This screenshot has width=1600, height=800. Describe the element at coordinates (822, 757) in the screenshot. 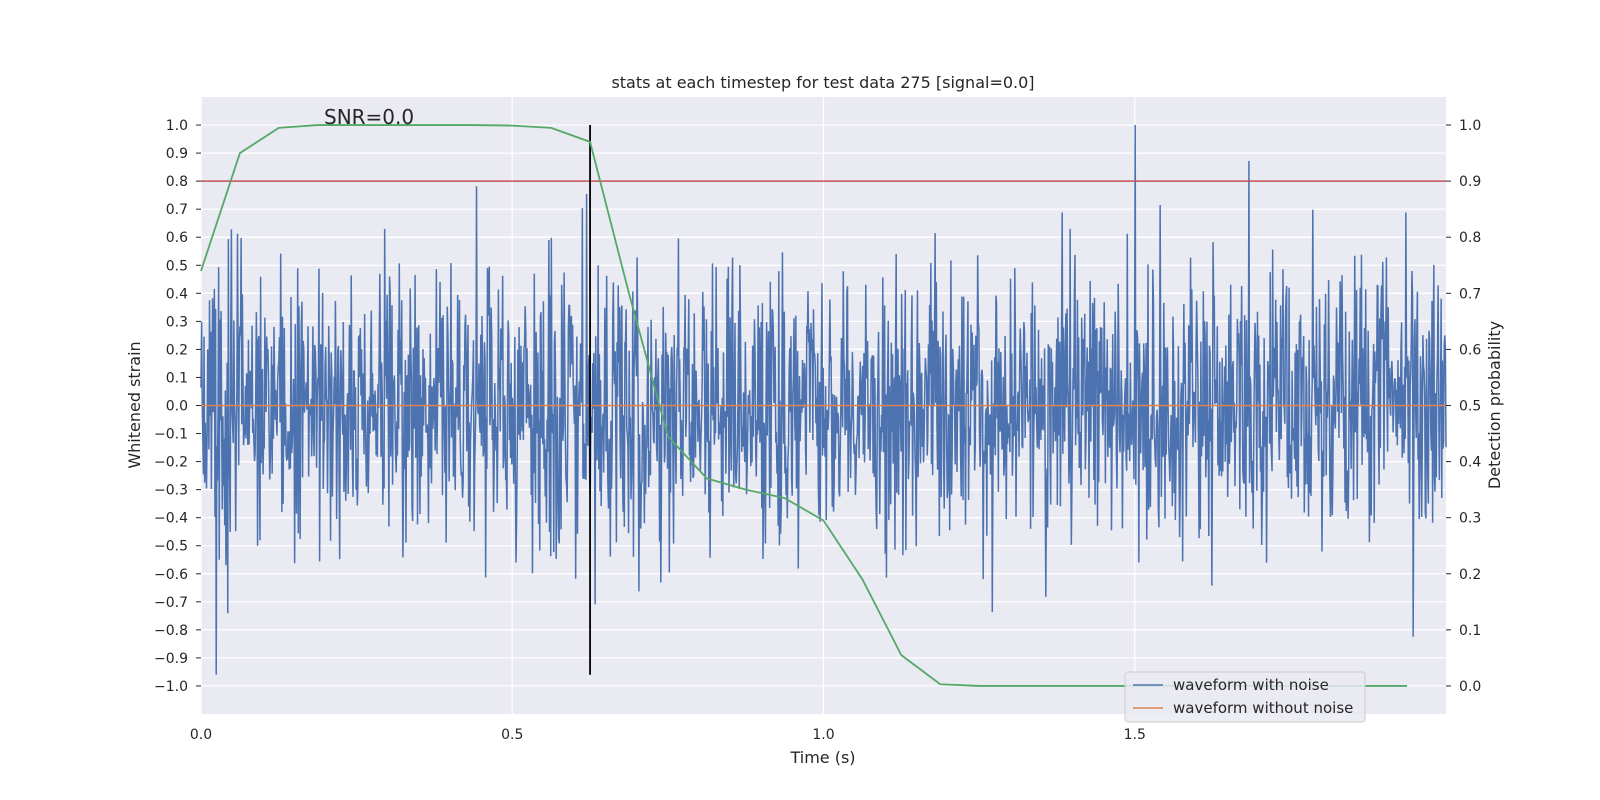

I see `x-axis-label: Time (s)` at that location.